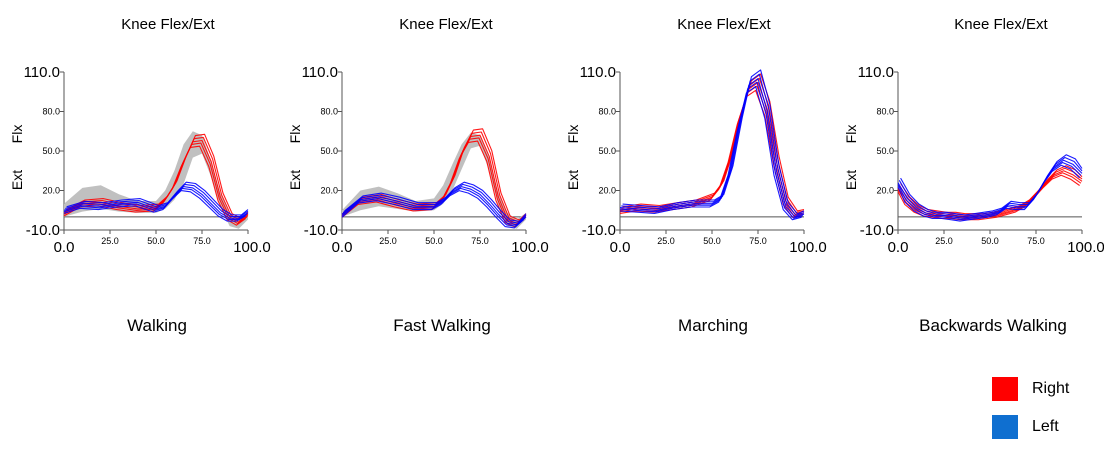 The height and width of the screenshot is (451, 1104). What do you see at coordinates (1045, 426) in the screenshot?
I see `legend-label-left: Left` at bounding box center [1045, 426].